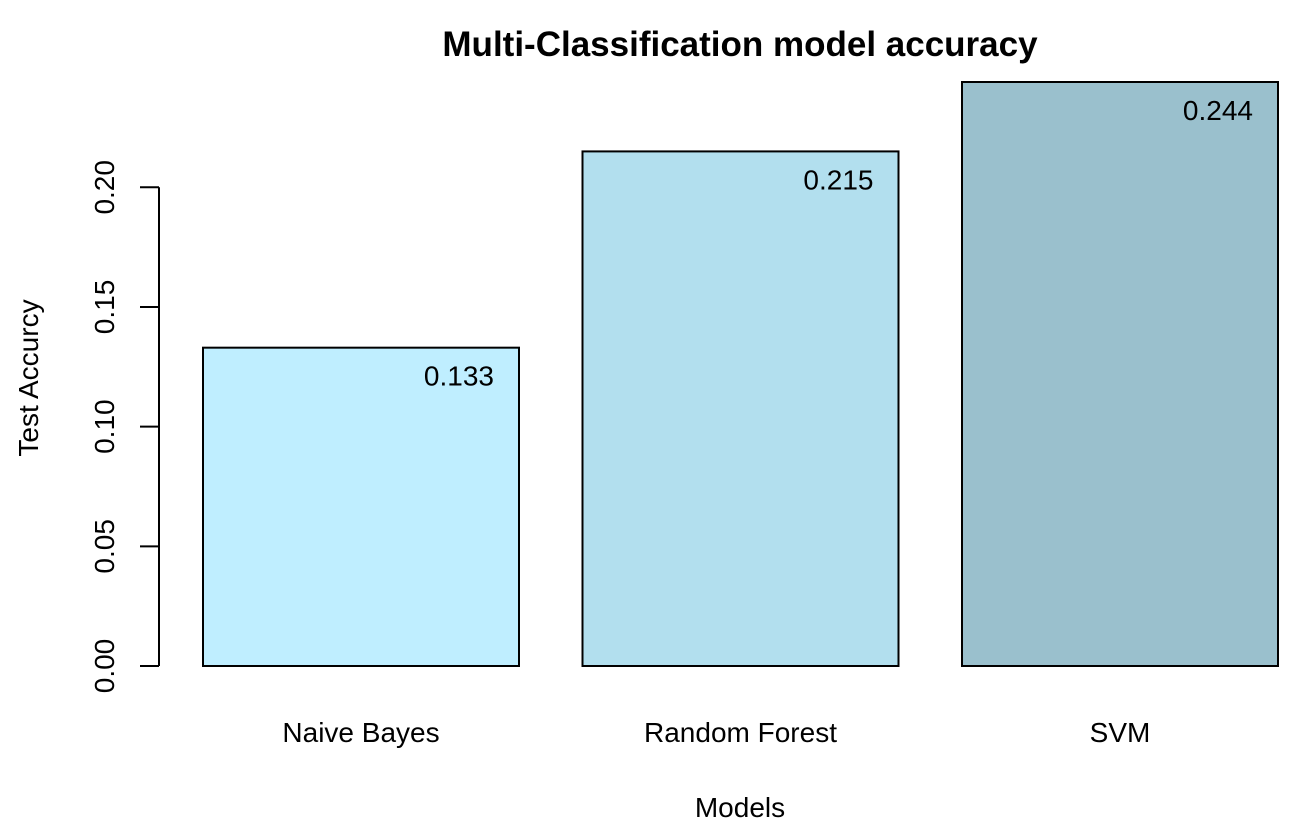 This screenshot has height=838, width=1310. I want to click on y-tick-label: 0.15, so click(104, 307).